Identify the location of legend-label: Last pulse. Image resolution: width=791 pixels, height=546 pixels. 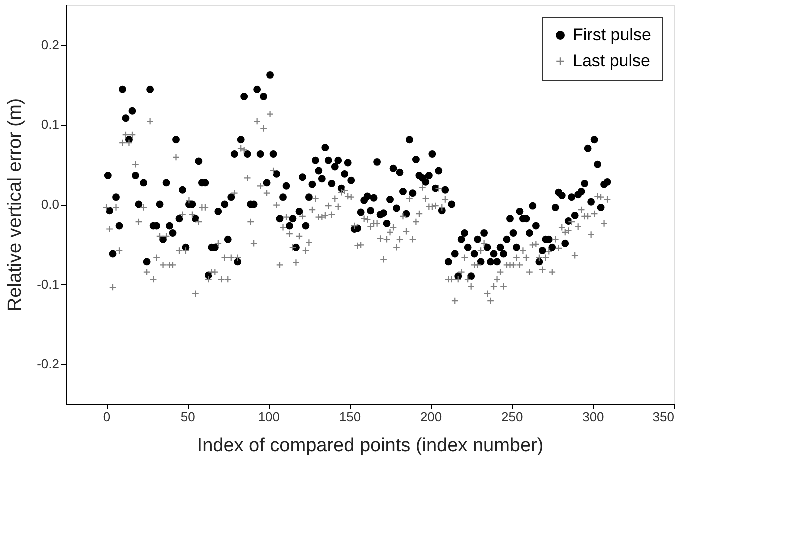
(611, 61).